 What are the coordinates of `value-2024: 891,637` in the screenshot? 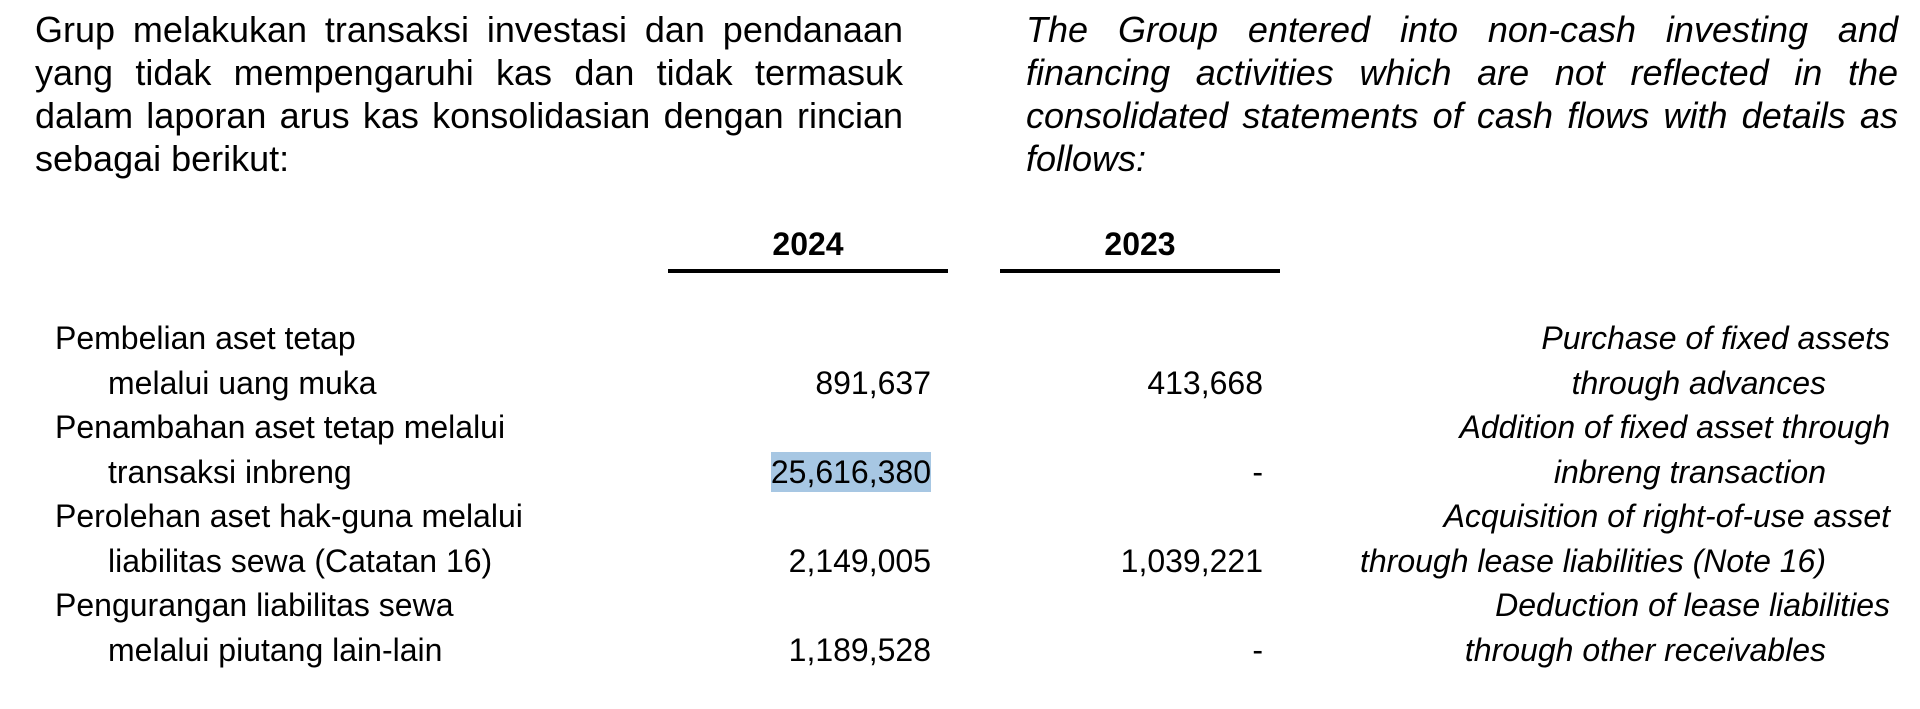 It's located at (873, 382).